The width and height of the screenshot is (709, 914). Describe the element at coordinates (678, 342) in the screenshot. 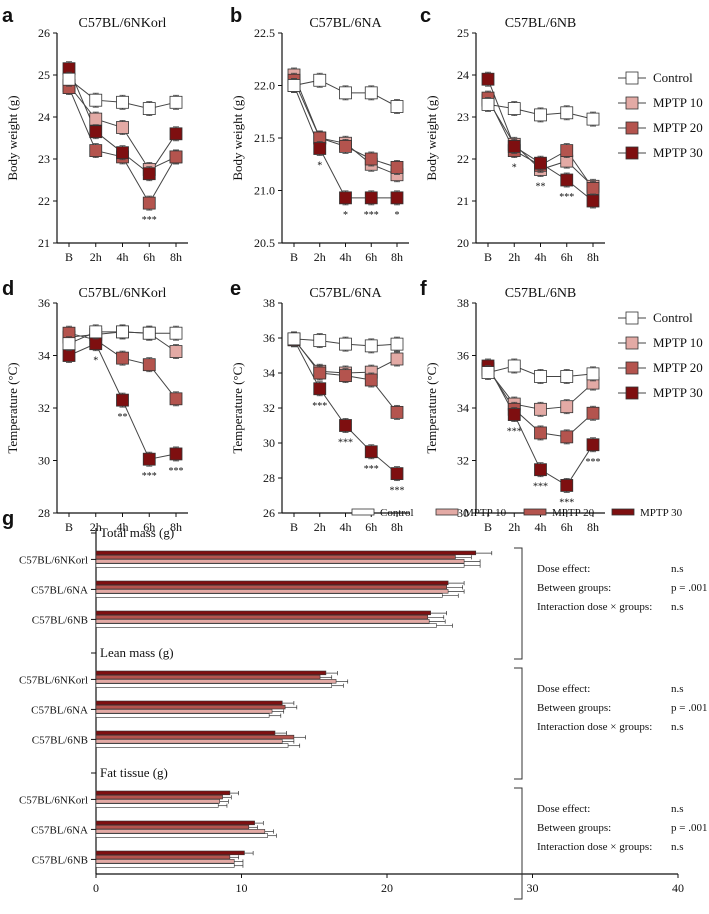

I see `legend-label: MPTP 10` at that location.